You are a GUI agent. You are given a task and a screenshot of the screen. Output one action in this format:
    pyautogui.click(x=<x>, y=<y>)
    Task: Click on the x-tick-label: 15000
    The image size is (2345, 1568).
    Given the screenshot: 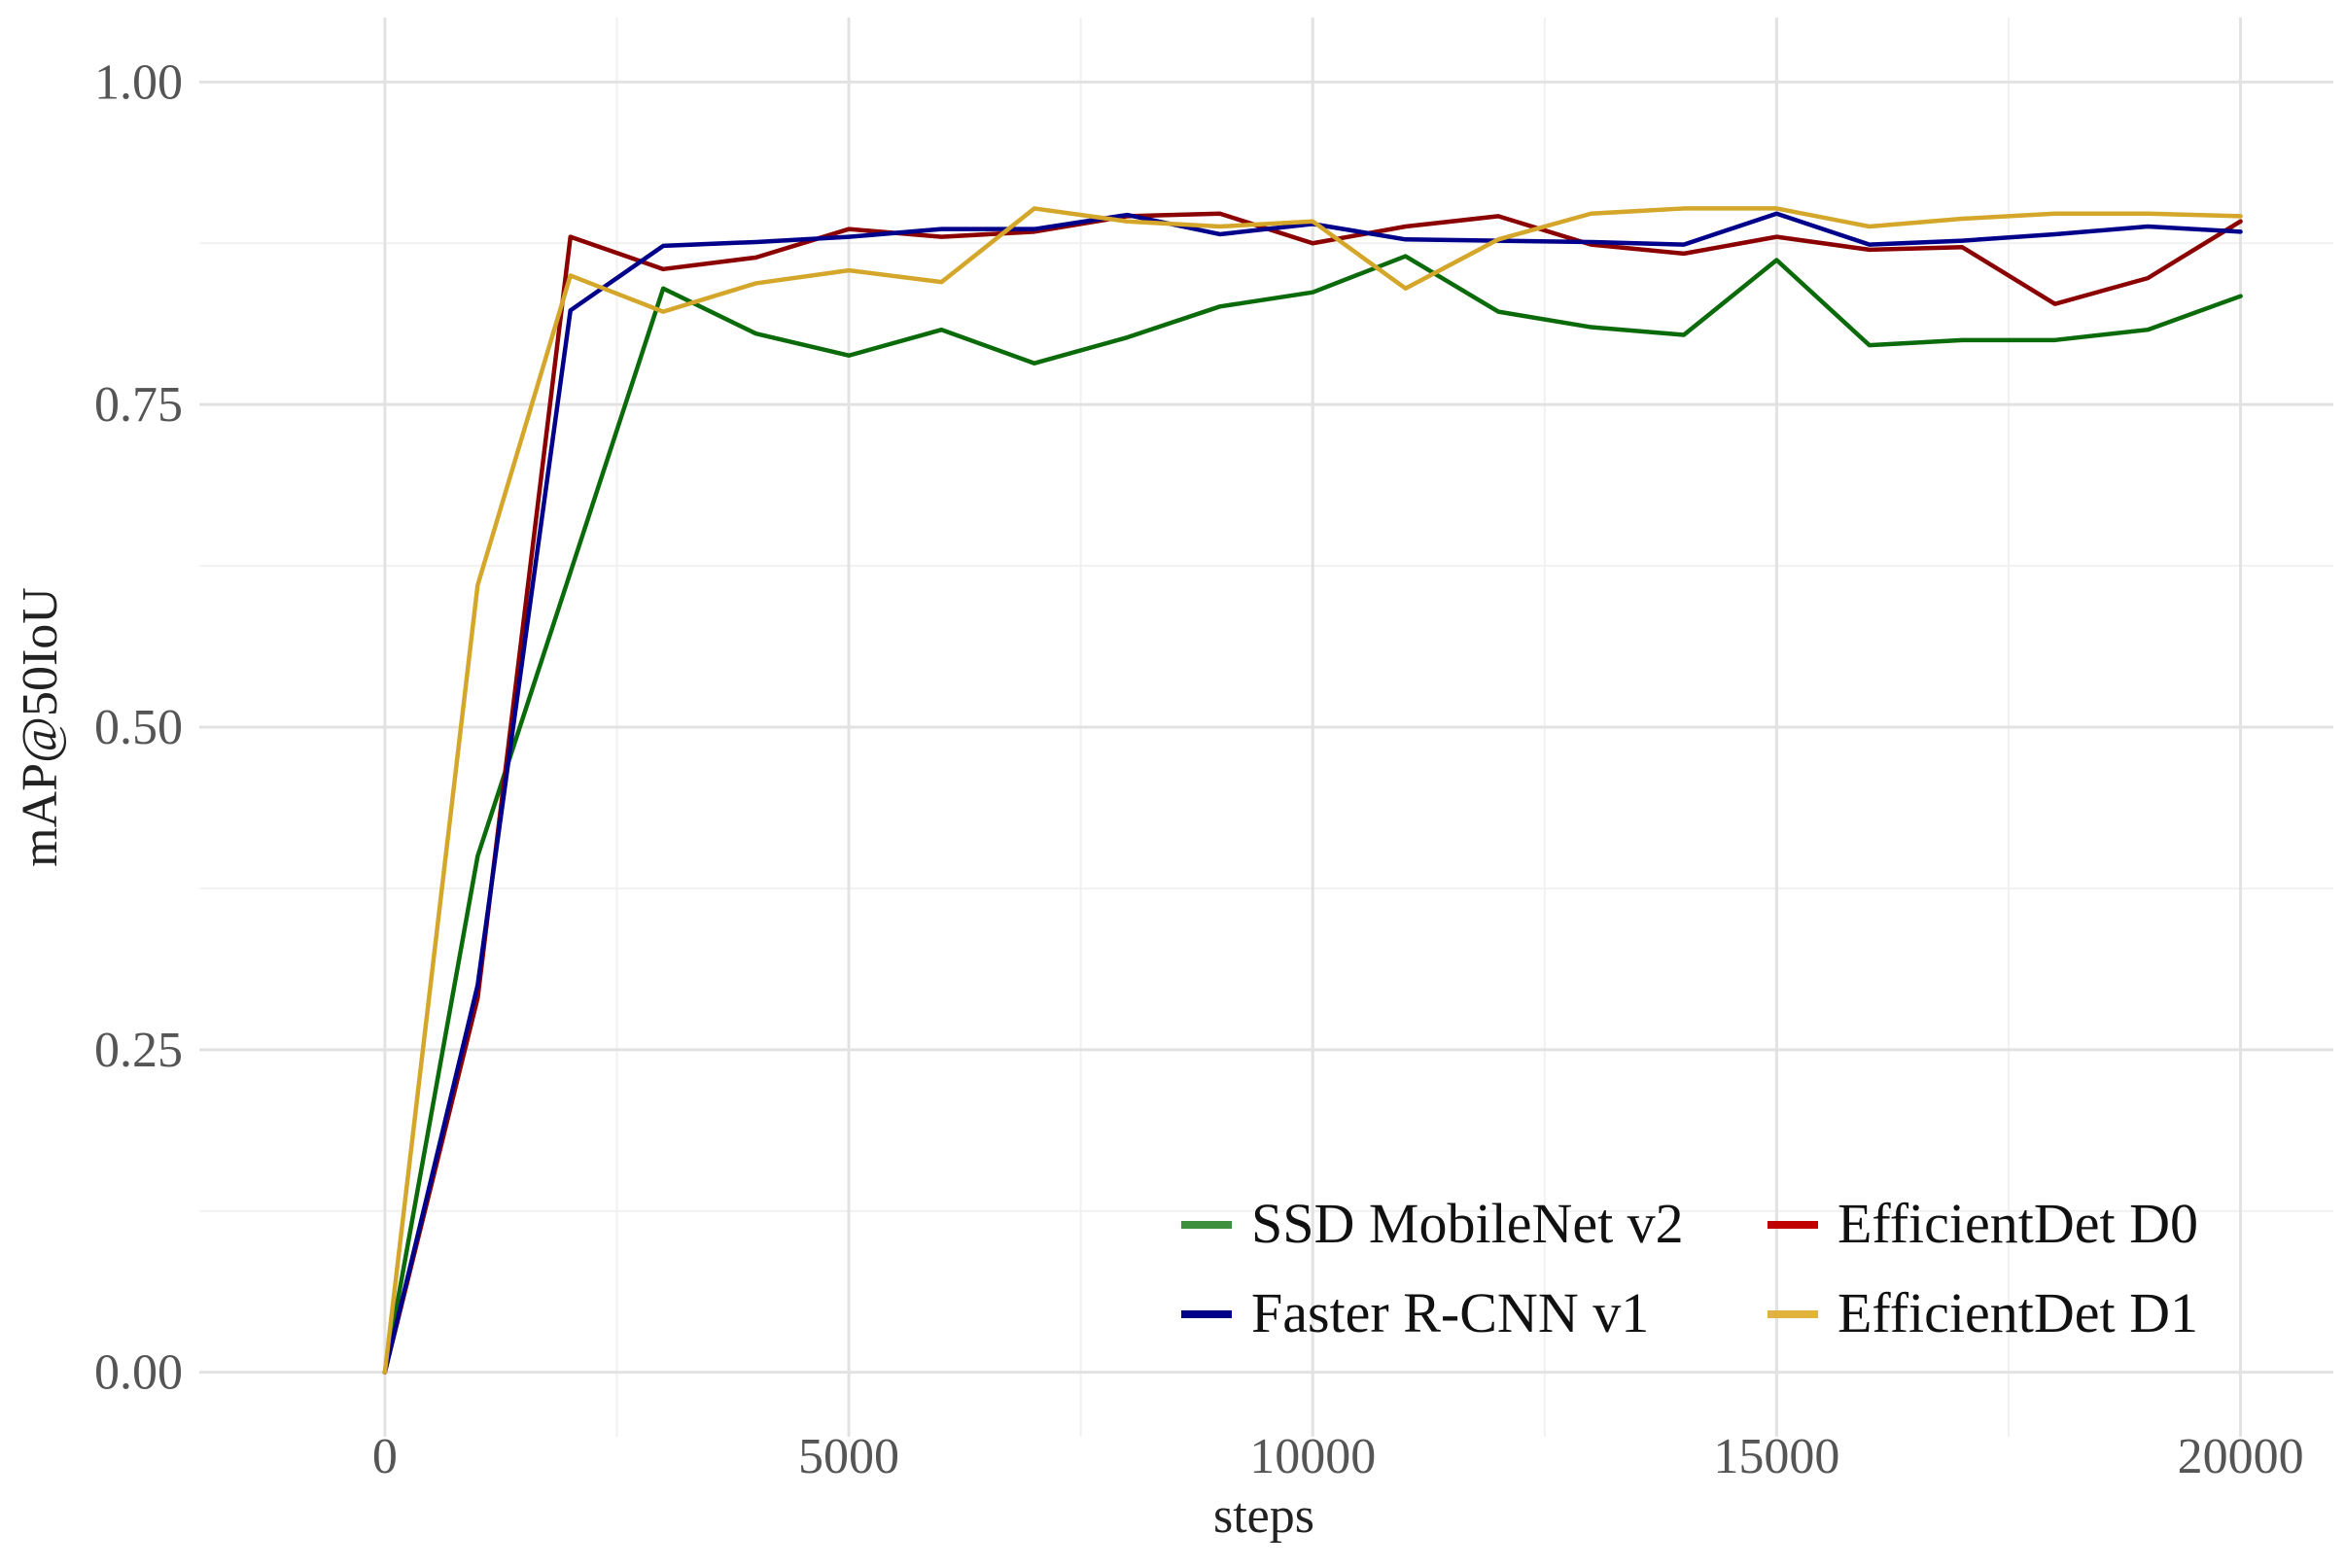 What is the action you would take?
    pyautogui.click(x=1776, y=1456)
    